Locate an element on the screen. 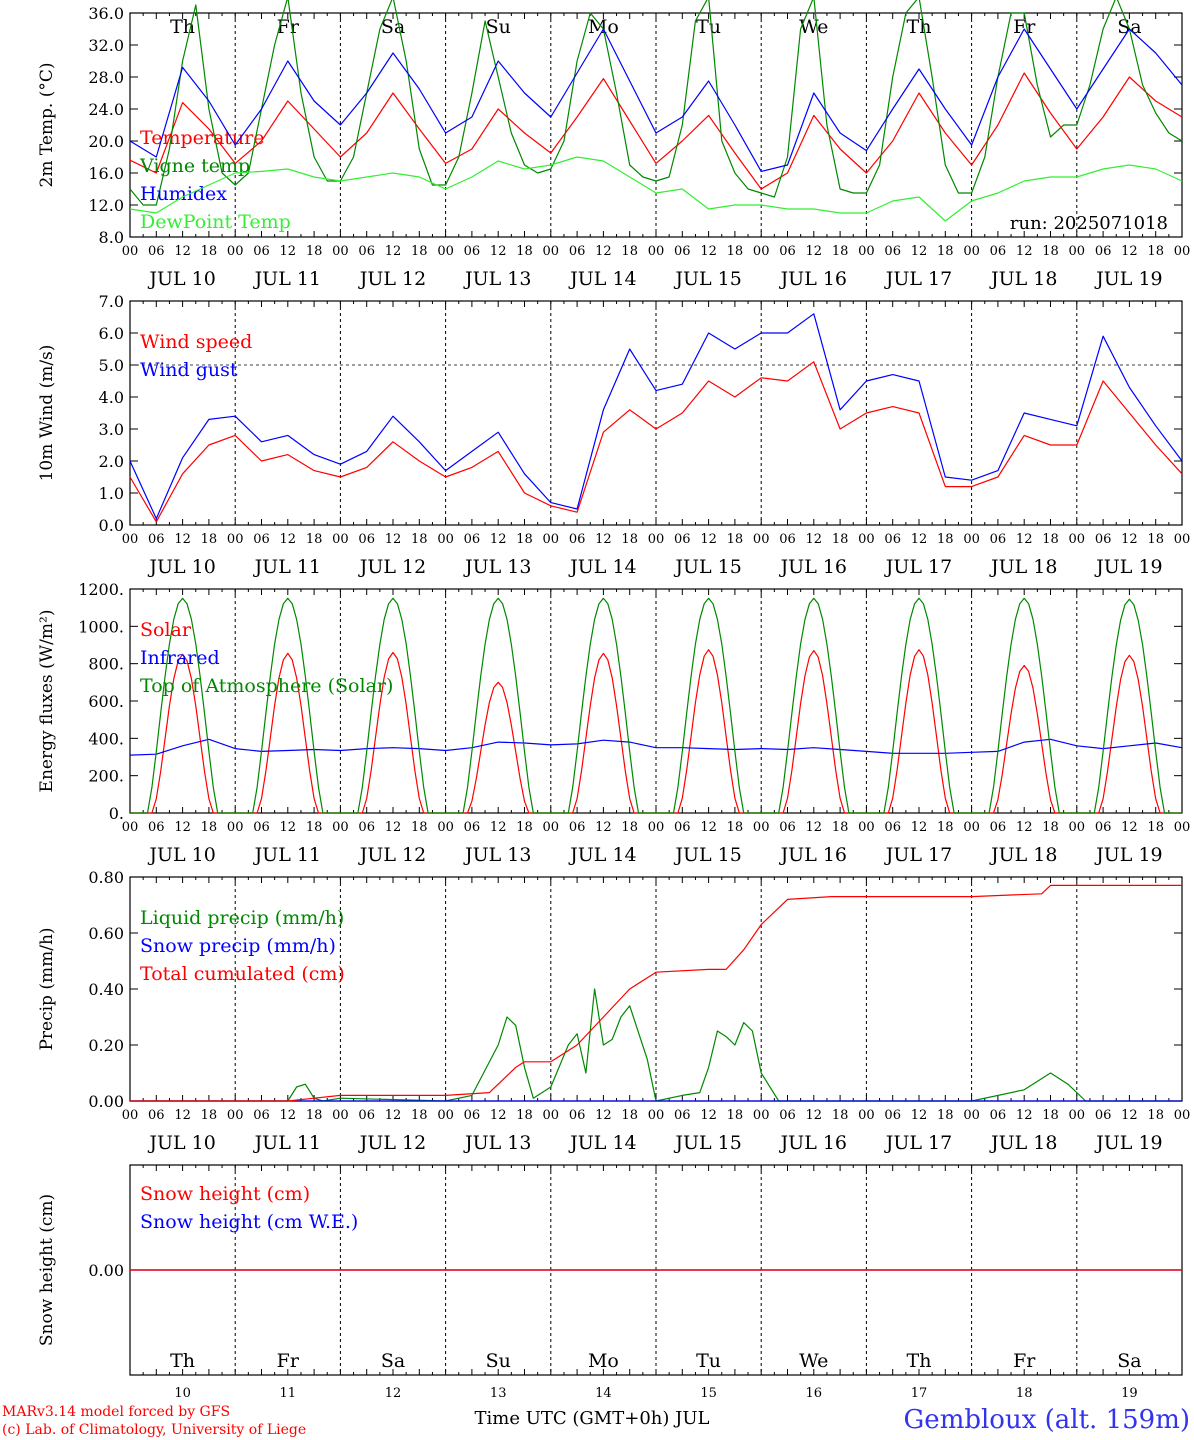 The height and width of the screenshot is (1440, 1194). y-tick-label: 0.0 is located at coordinates (111, 525).